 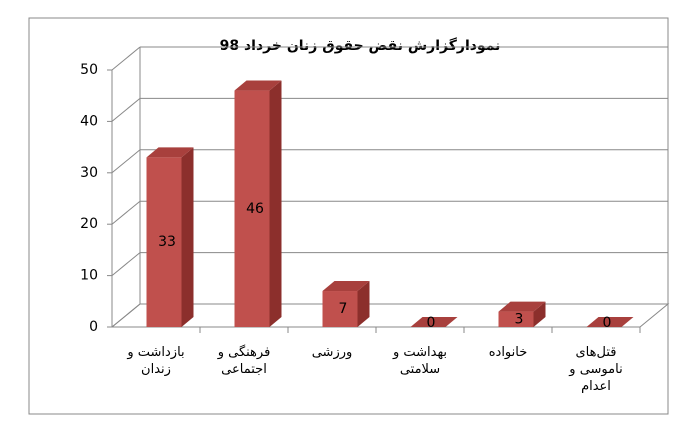 I want to click on y-tick-label: 20, so click(x=89, y=224).